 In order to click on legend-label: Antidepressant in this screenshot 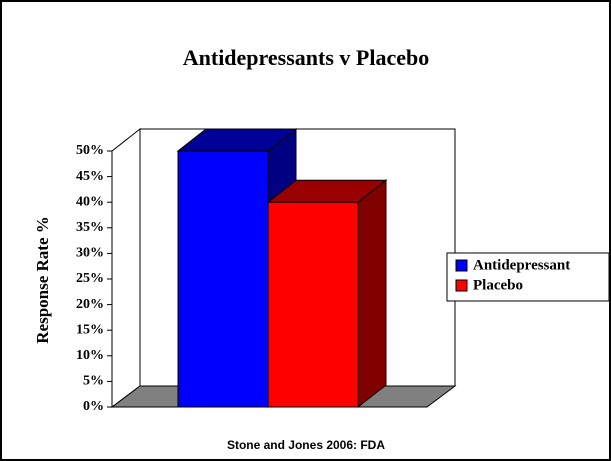, I will do `click(521, 265)`.